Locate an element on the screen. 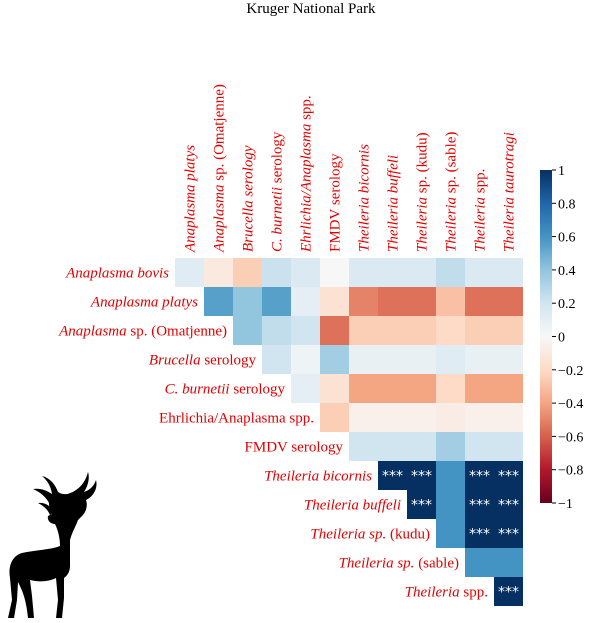 The width and height of the screenshot is (600, 623). column-label: Theileria taurotragi is located at coordinates (510, 192).